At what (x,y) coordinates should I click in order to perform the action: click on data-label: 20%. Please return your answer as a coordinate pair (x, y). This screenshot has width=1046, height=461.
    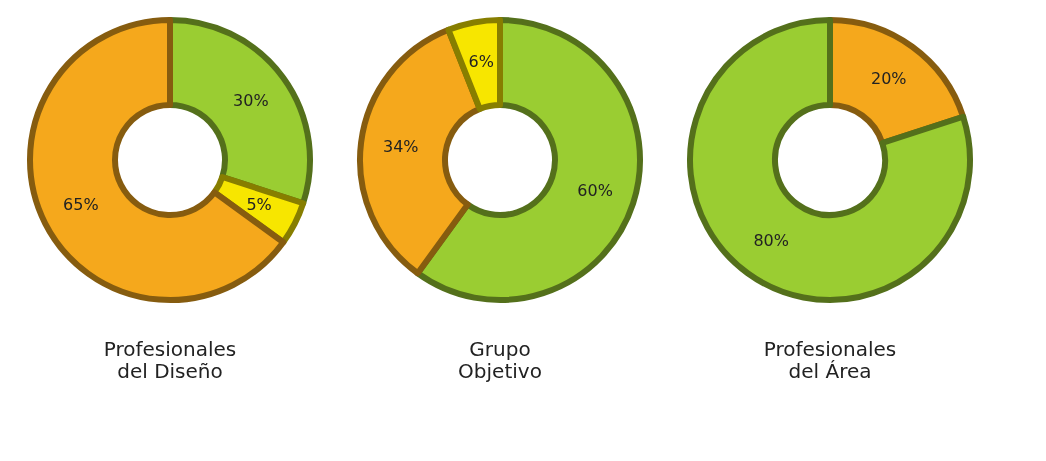
    Looking at the image, I should click on (889, 79).